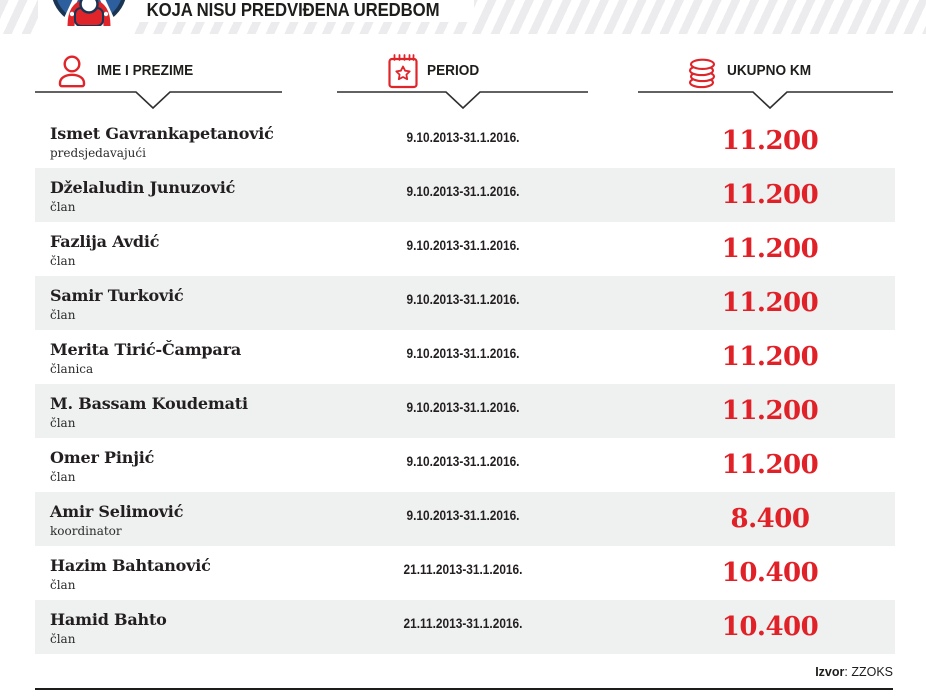 The image size is (926, 700). I want to click on name-cell: Hamid Bahto član, so click(108, 628).